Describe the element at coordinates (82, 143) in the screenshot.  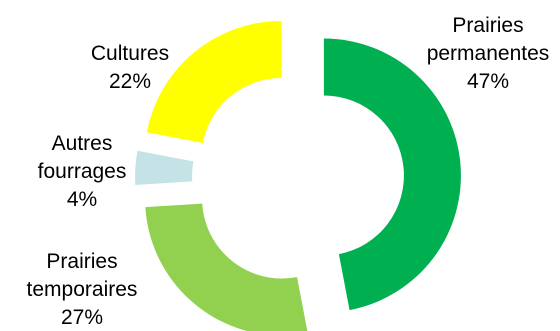
I see `slice-name-line: Autres` at that location.